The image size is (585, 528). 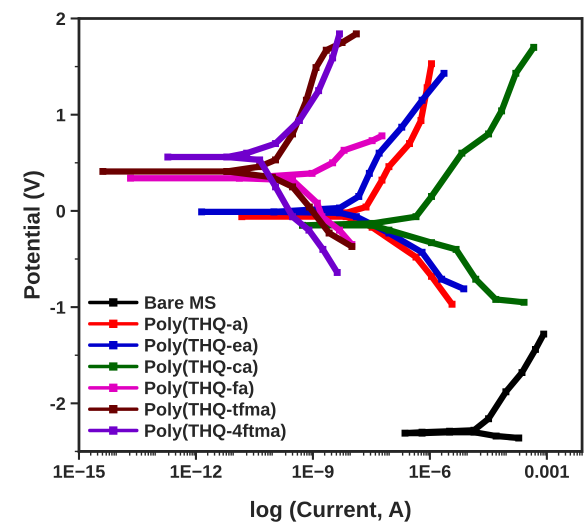 I want to click on y-tick-label: 2, so click(x=61, y=19).